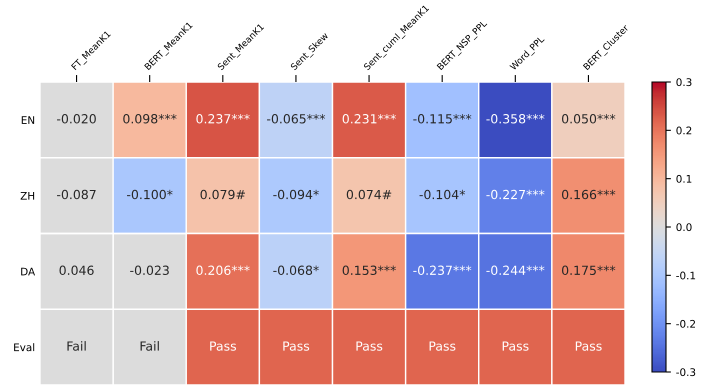 This screenshot has width=706, height=389. What do you see at coordinates (686, 276) in the screenshot?
I see `color-bar-label: -0.1` at bounding box center [686, 276].